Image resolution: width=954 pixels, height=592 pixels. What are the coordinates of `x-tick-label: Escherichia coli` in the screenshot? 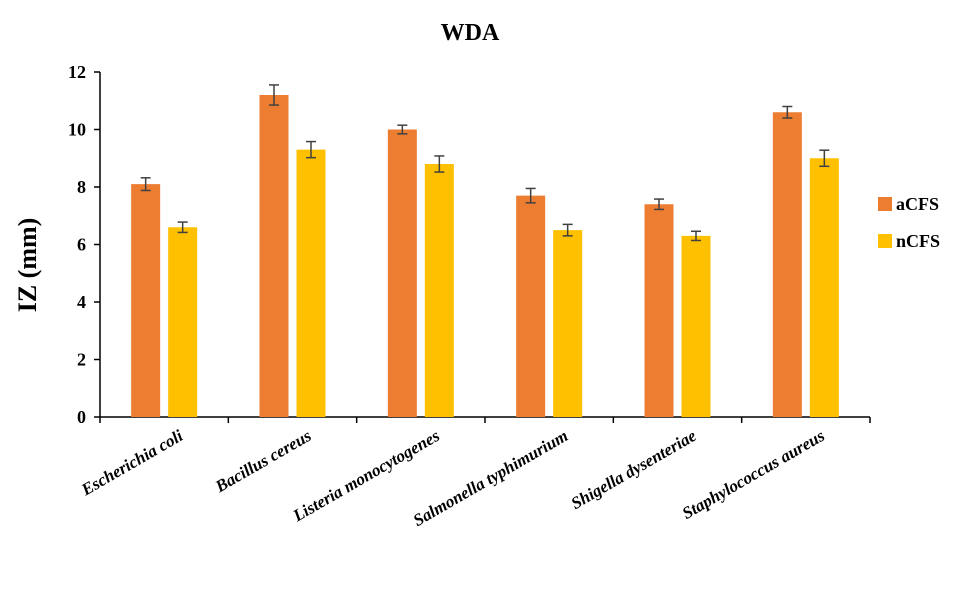 It's located at (131, 463).